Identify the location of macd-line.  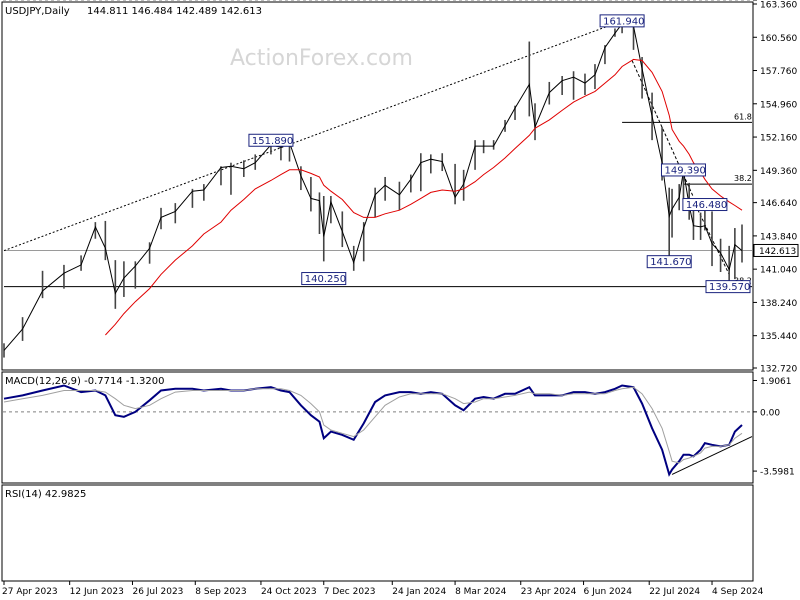
(373, 430).